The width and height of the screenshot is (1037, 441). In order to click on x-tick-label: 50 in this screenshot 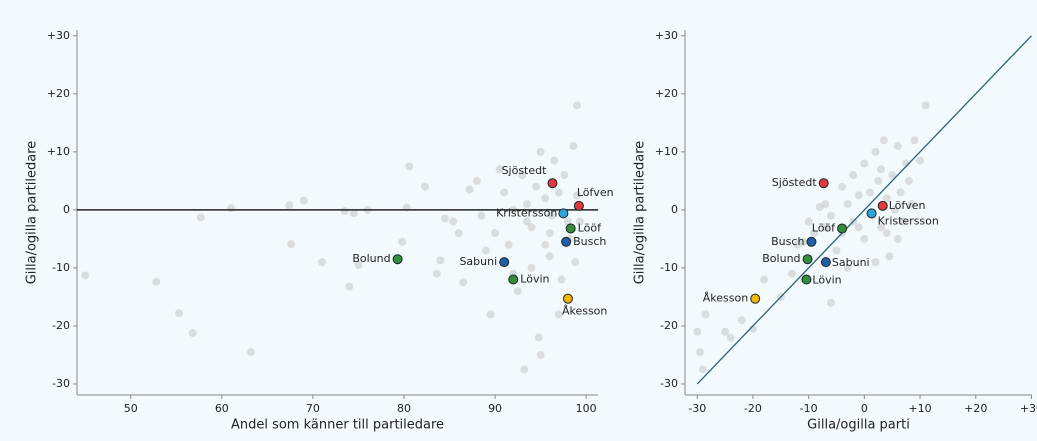, I will do `click(131, 408)`.